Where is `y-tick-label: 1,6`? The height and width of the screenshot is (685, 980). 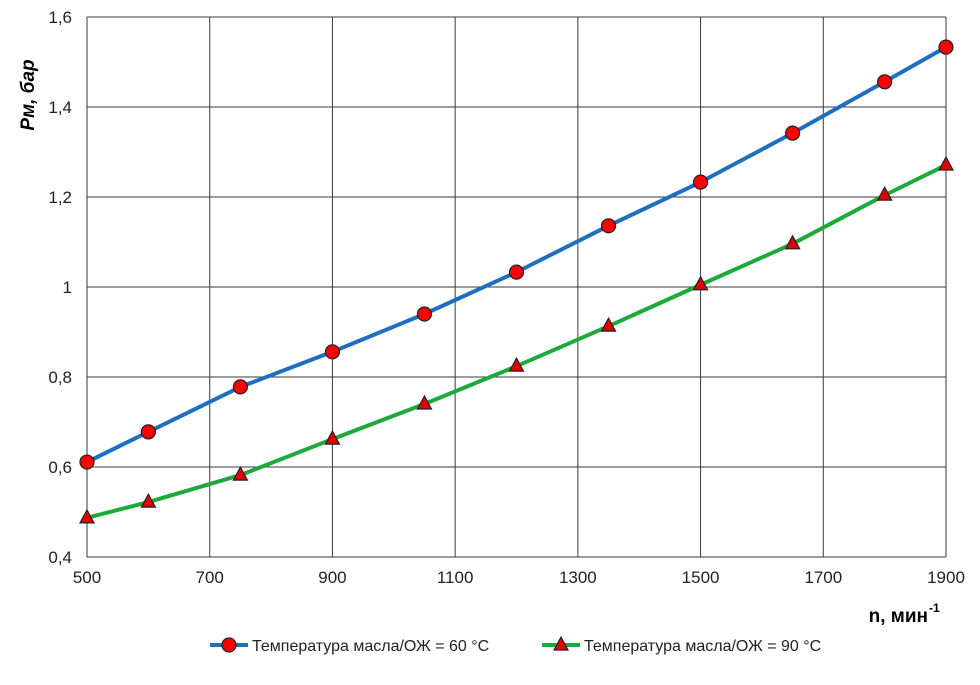 y-tick-label: 1,6 is located at coordinates (60, 17).